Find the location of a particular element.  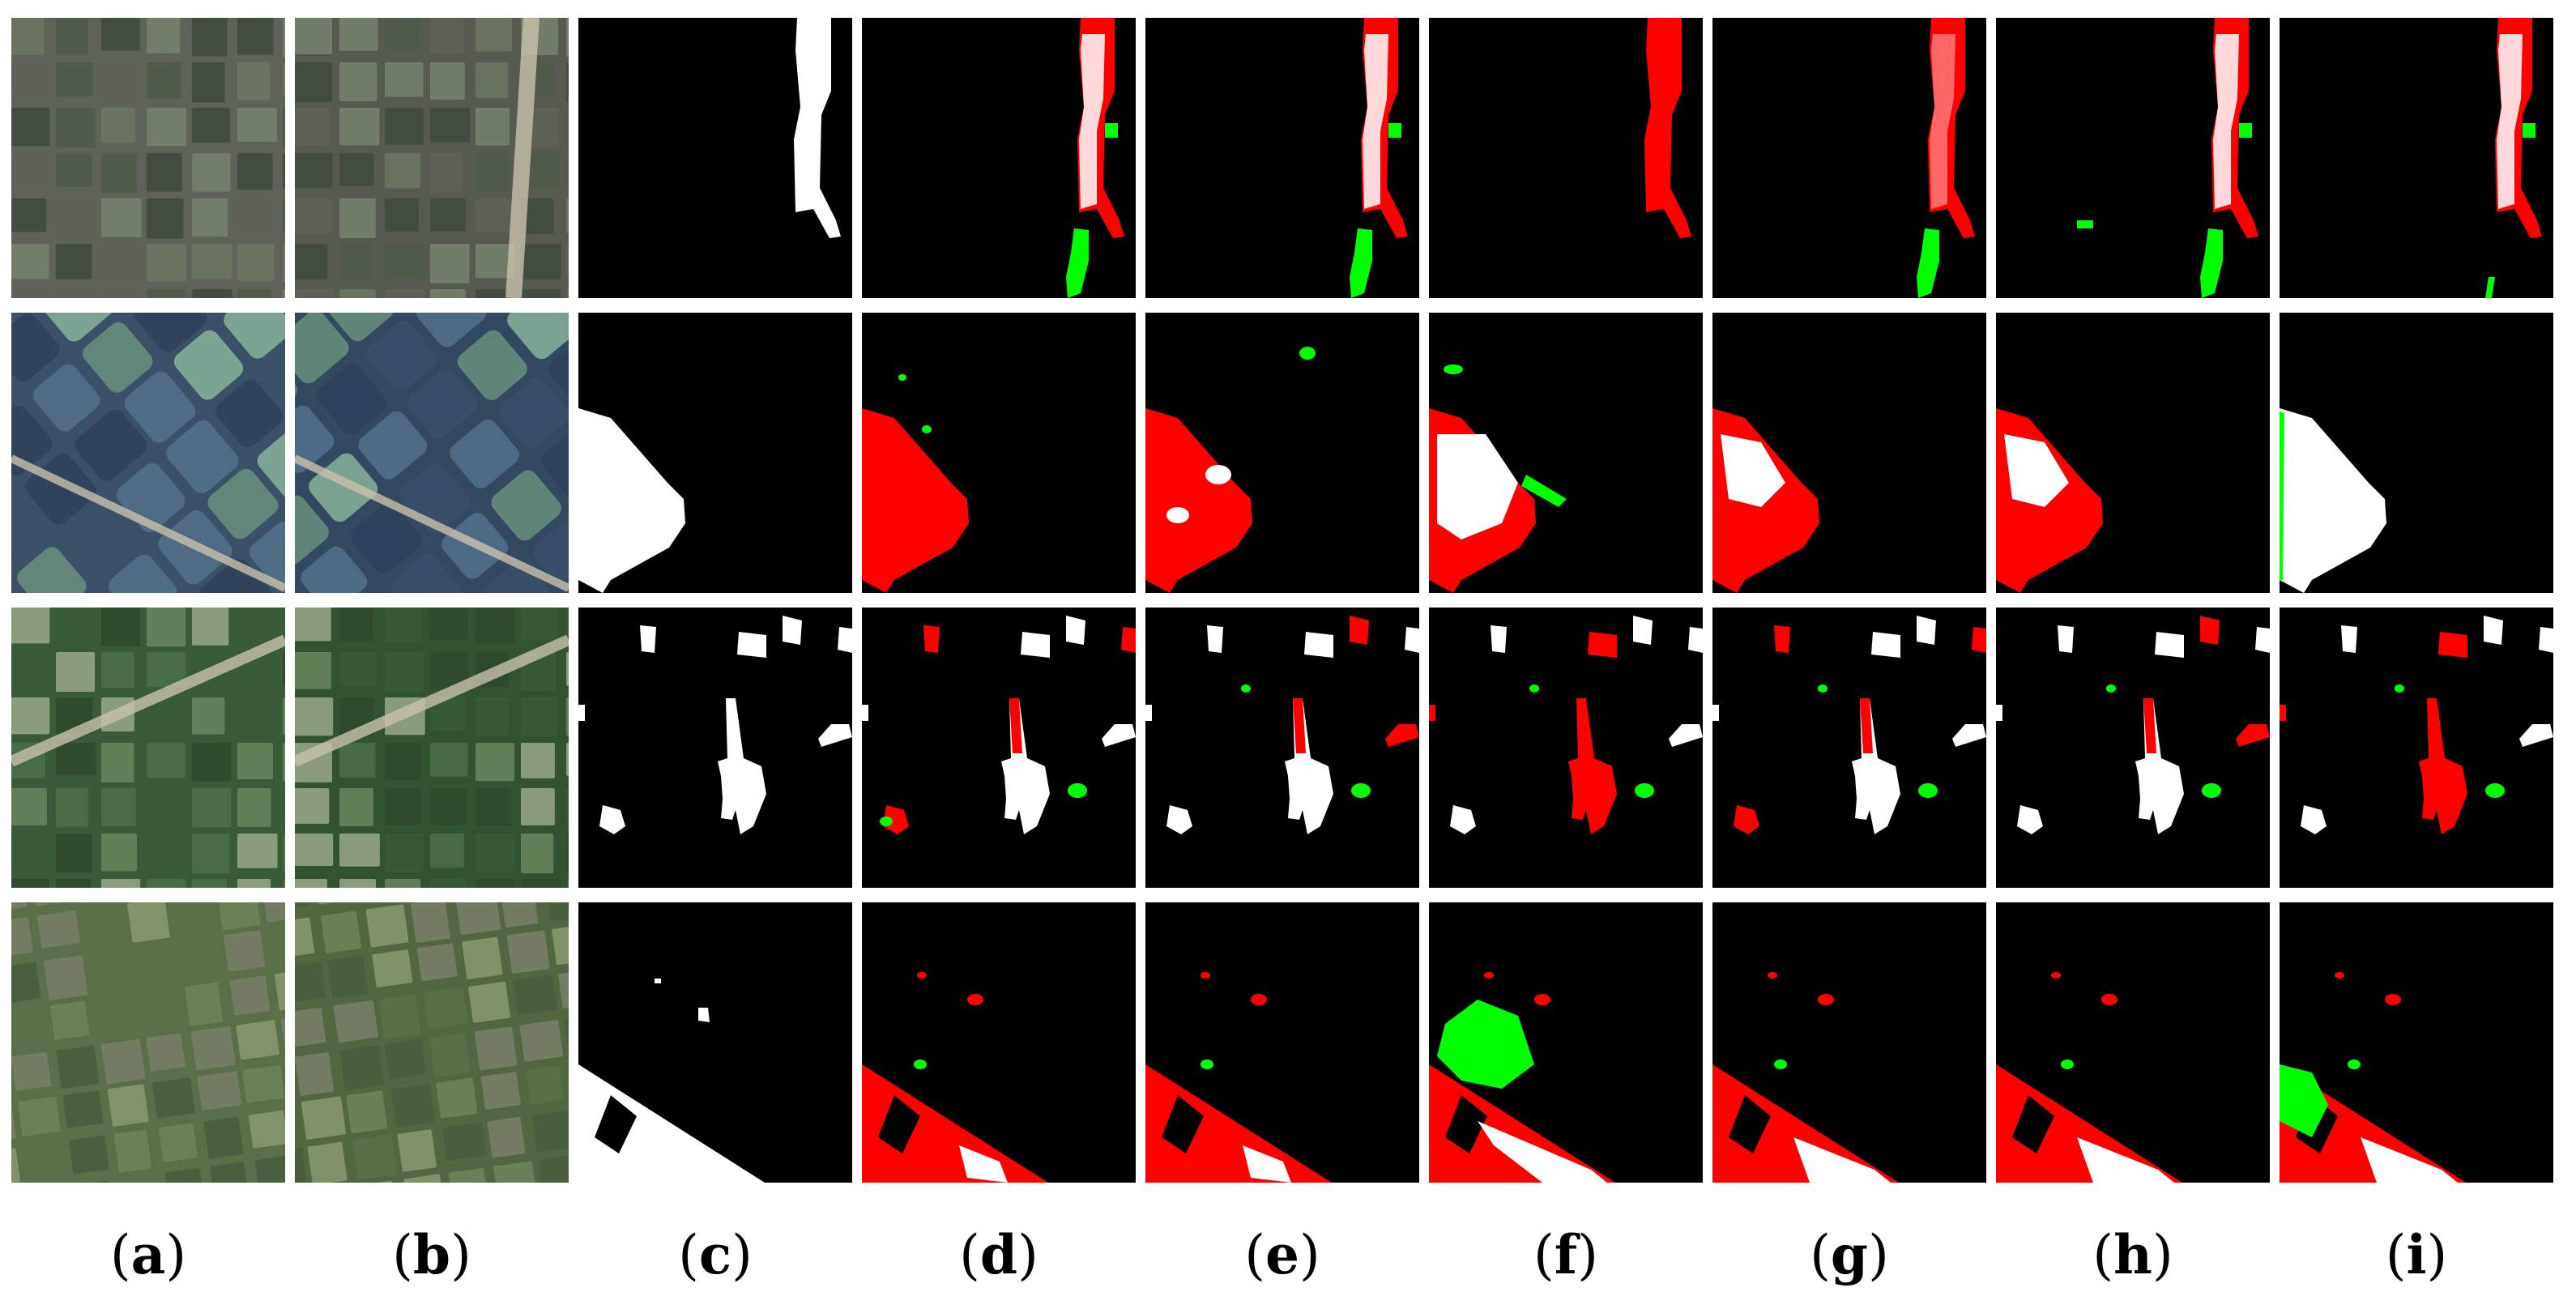

tile-prediction-row4-col-f is located at coordinates (1566, 1042).